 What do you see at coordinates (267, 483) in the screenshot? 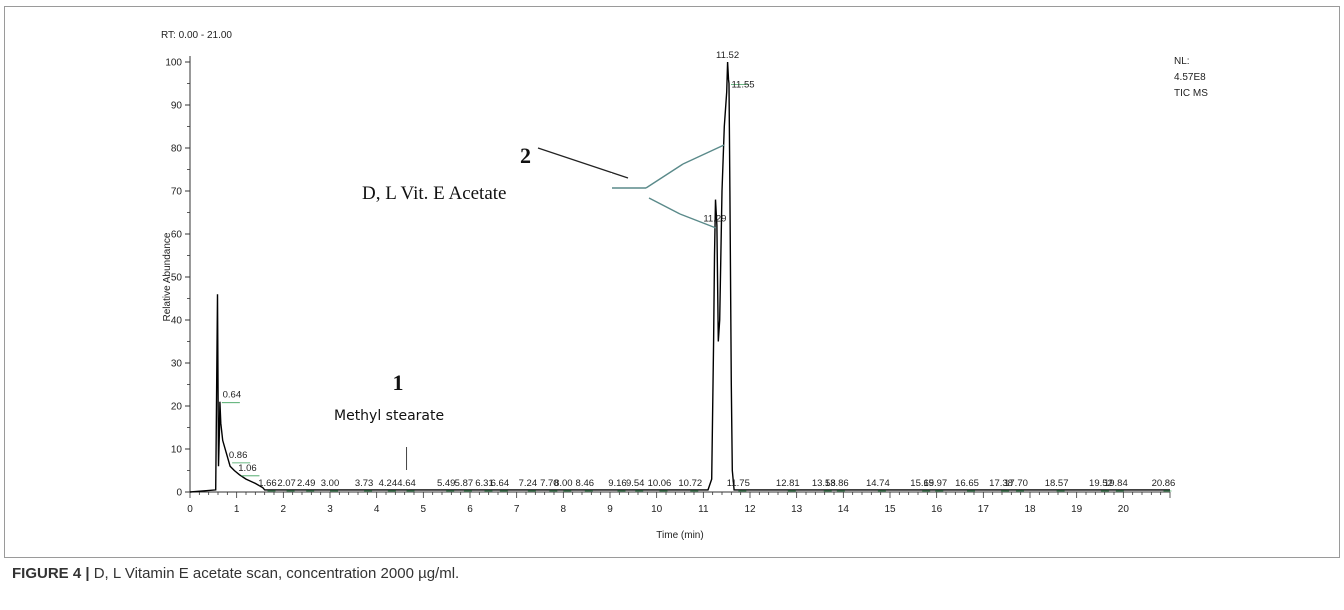
I see `peak-label: 1.66` at bounding box center [267, 483].